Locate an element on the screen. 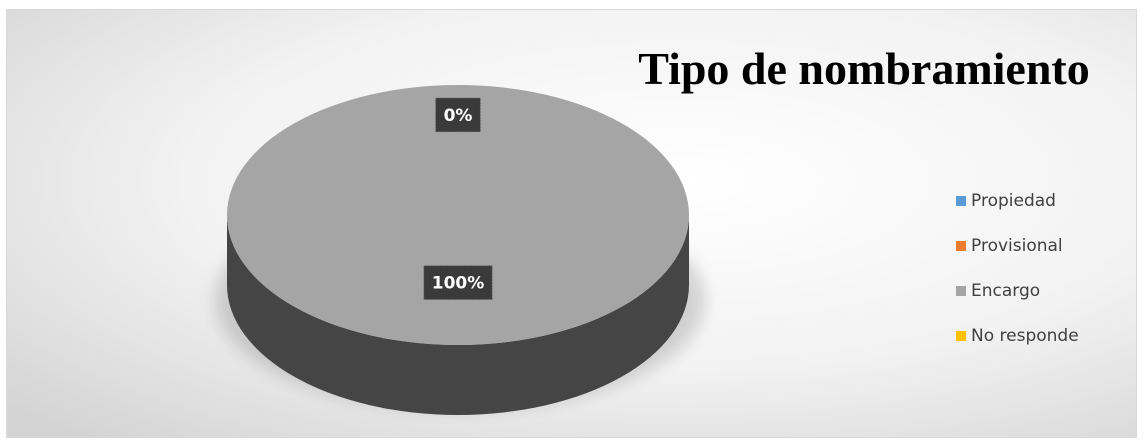 This screenshot has height=442, width=1144. legend: Propiedad Provisional Encargo No responde is located at coordinates (1017, 268).